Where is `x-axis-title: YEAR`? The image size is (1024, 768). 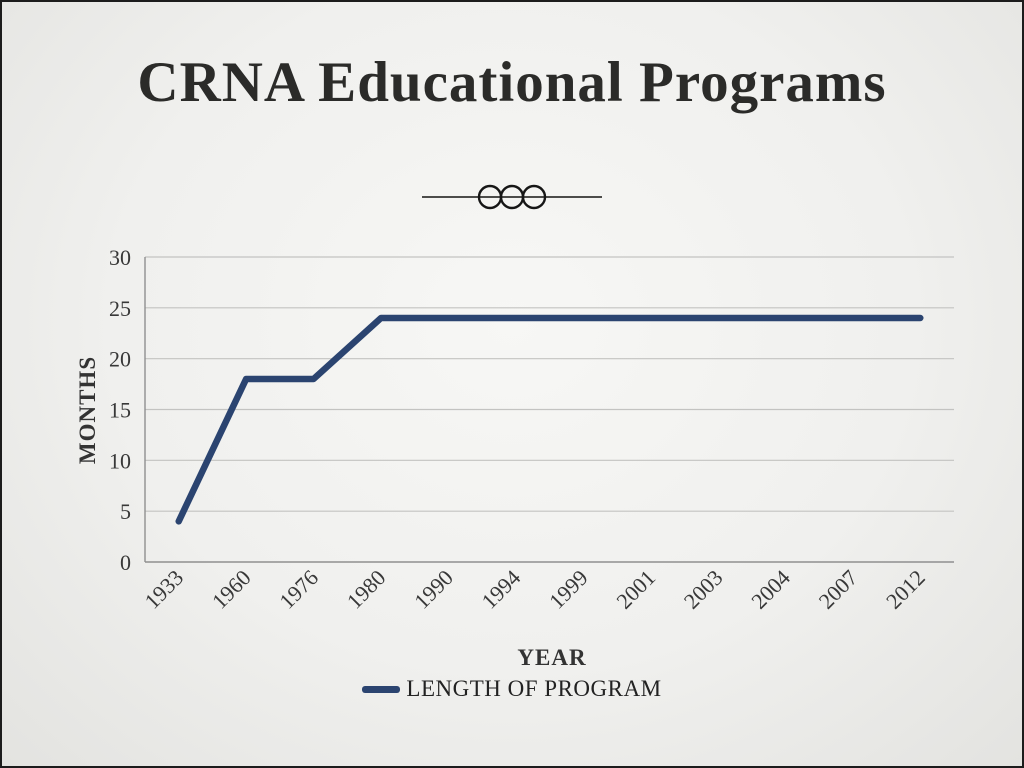
x-axis-title: YEAR is located at coordinates (552, 657).